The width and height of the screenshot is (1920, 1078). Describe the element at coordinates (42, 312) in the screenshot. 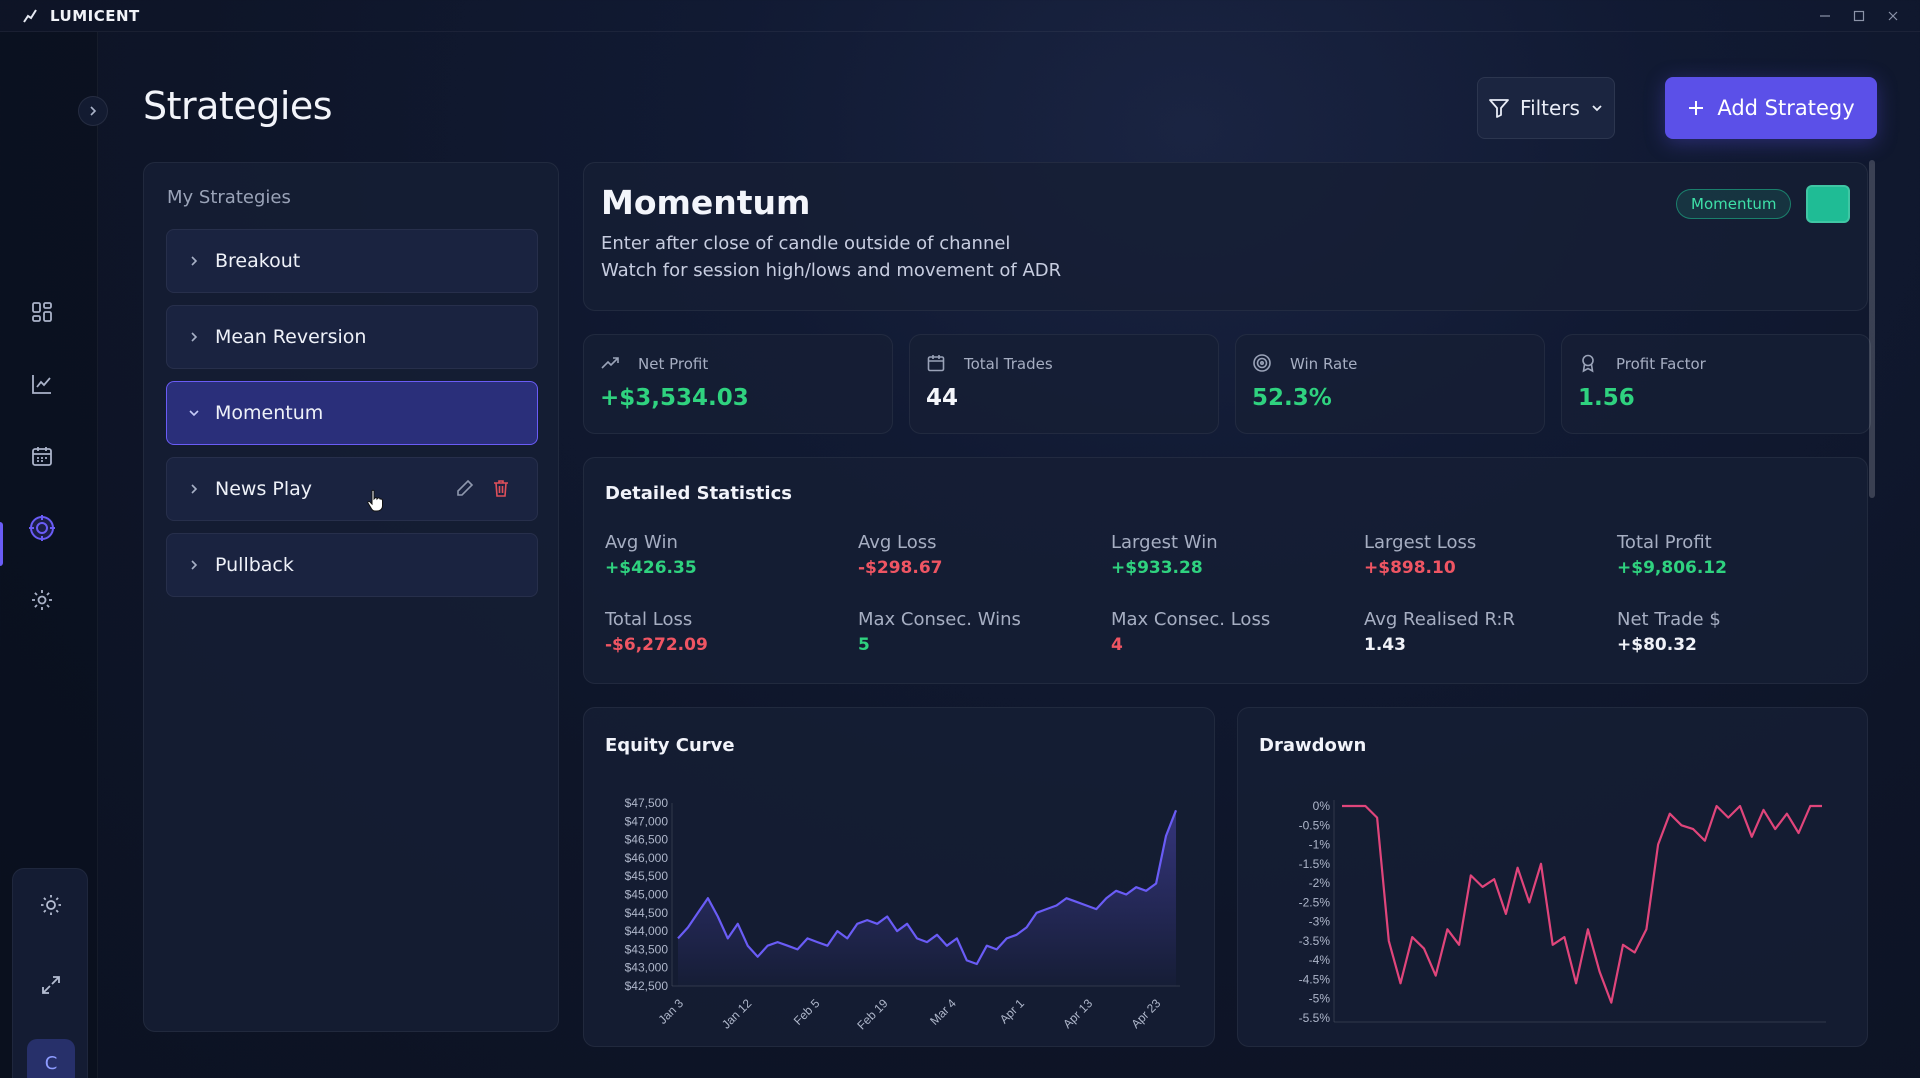

I see `dashboard-icon` at that location.